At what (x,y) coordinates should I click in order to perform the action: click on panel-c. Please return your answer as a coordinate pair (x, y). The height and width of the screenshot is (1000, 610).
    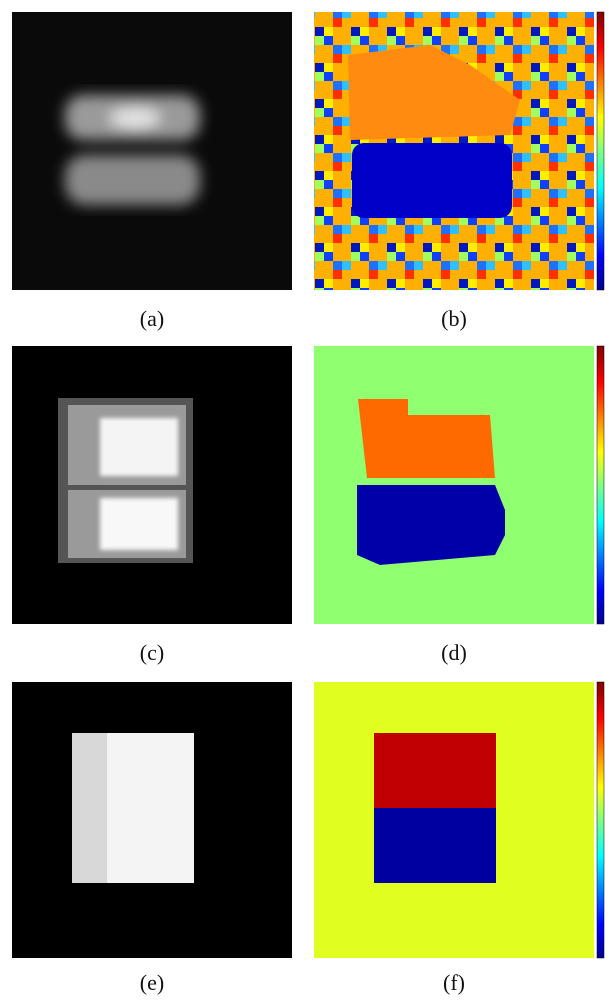
    Looking at the image, I should click on (152, 485).